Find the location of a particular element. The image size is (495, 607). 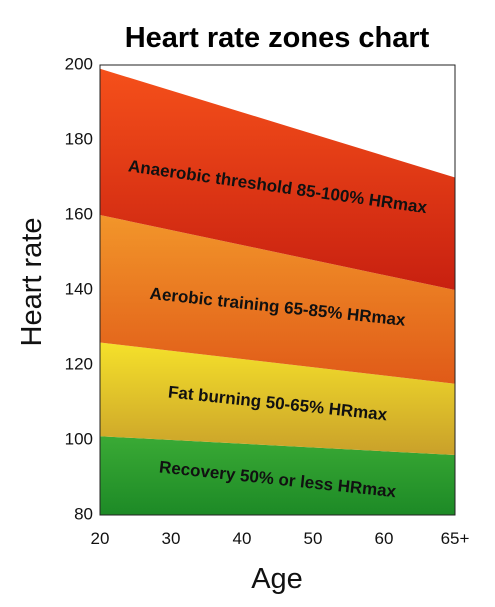

zone-area-recovery is located at coordinates (277, 475).